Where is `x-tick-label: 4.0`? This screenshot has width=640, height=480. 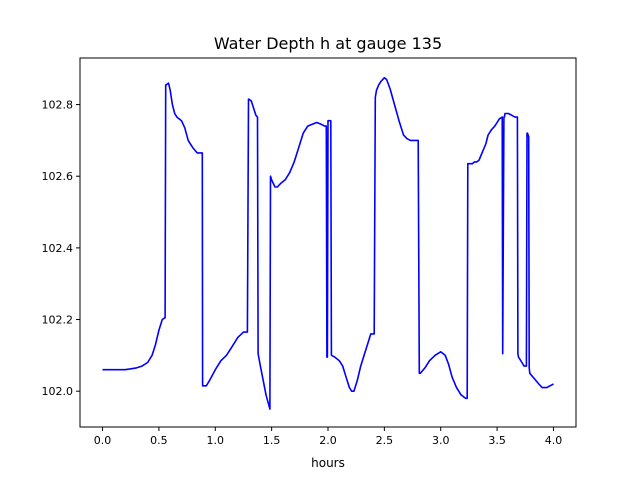 x-tick-label: 4.0 is located at coordinates (554, 440).